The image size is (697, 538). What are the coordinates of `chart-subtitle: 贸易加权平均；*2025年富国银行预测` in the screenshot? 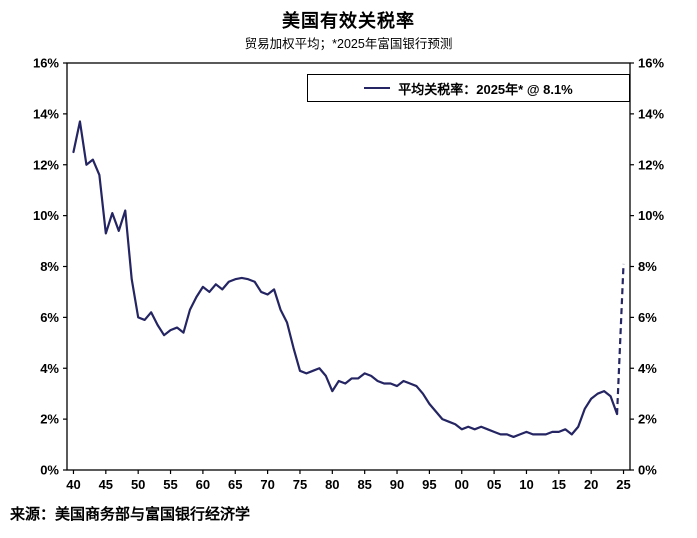 It's located at (348, 44).